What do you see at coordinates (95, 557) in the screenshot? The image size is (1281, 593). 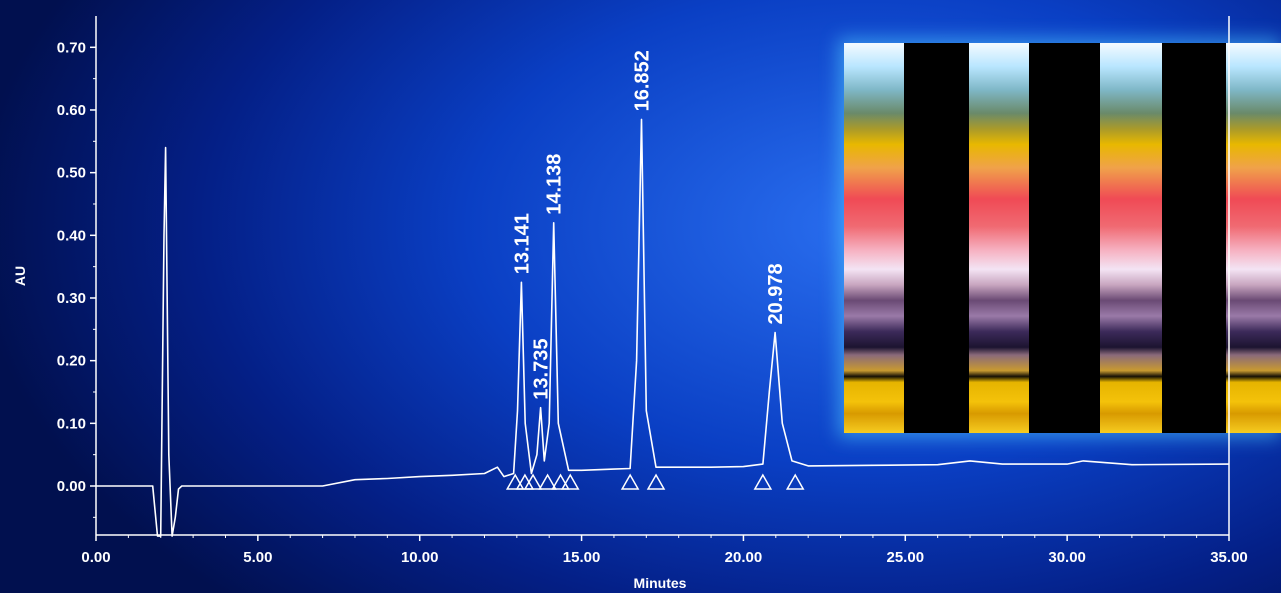 I see `x-tick-label: 0.00` at bounding box center [95, 557].